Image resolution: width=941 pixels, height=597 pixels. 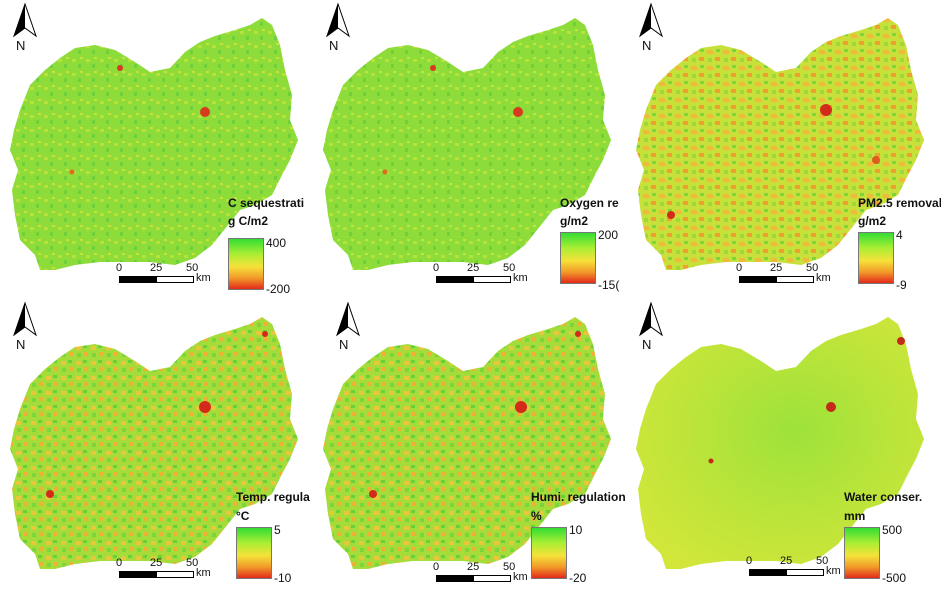 I want to click on legend-min: -20, so click(x=578, y=578).